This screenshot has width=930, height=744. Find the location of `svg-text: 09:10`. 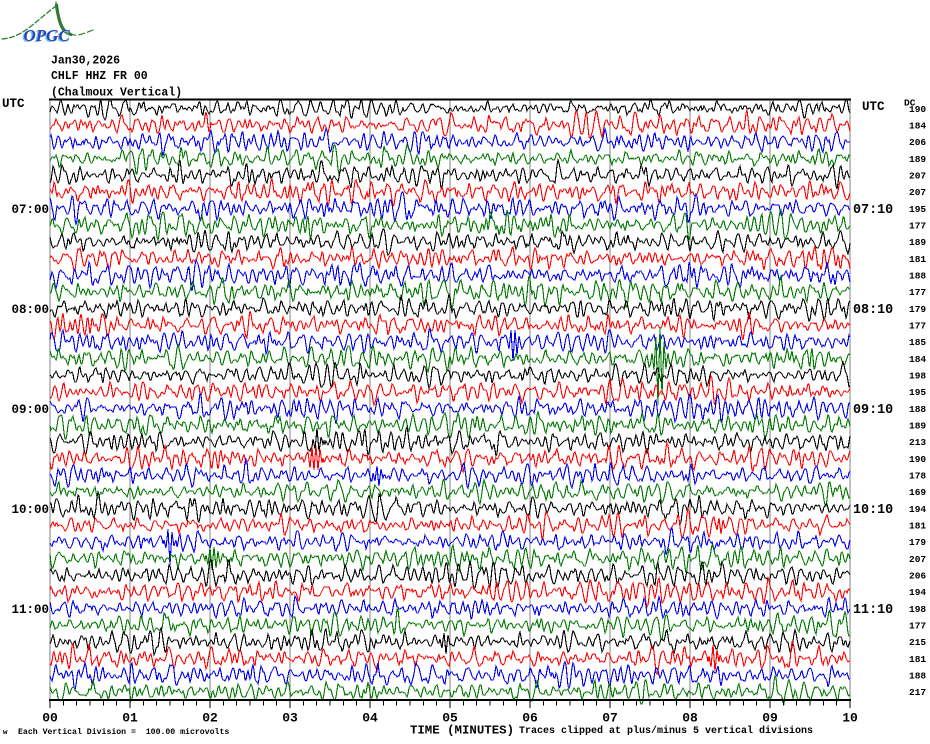

svg-text: 09:10 is located at coordinates (873, 410).